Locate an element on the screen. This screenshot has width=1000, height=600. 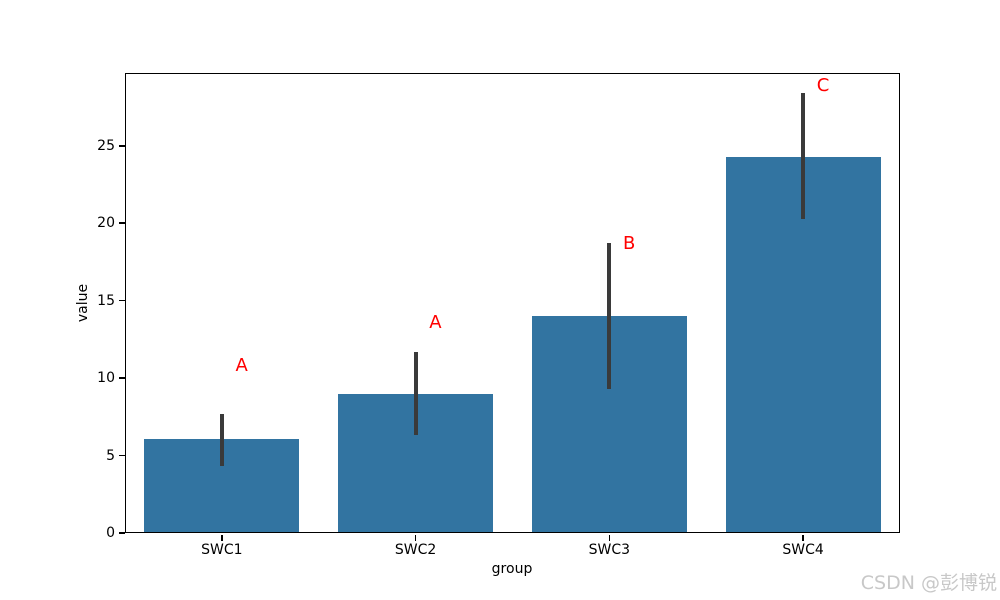
y-tick-label-25: 25 is located at coordinates (106, 145).